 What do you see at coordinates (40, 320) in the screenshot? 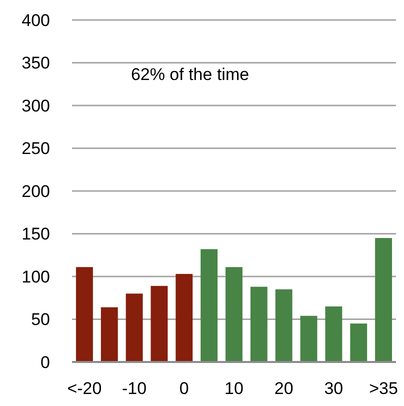
I see `y-tick-label: 50` at bounding box center [40, 320].